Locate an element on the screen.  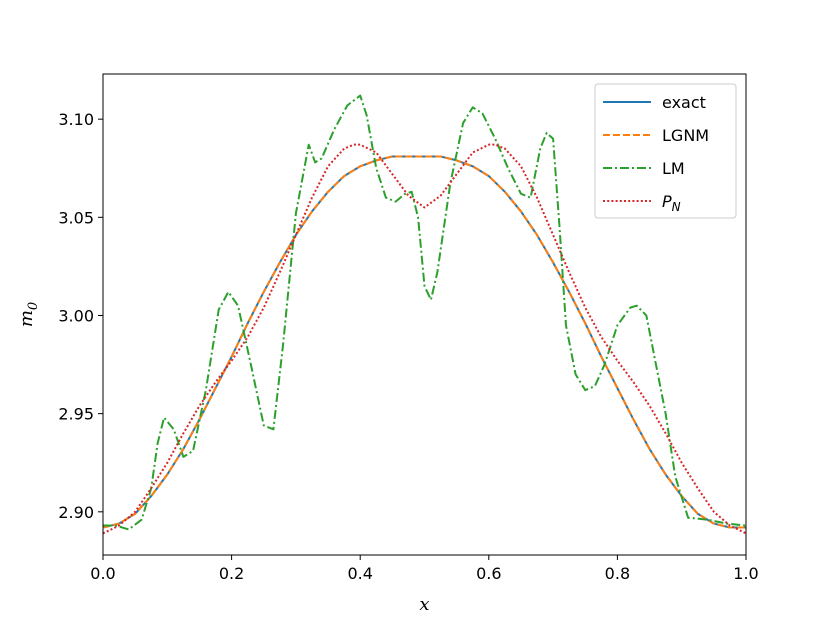
y-axis-label-main: m is located at coordinates (26, 318).